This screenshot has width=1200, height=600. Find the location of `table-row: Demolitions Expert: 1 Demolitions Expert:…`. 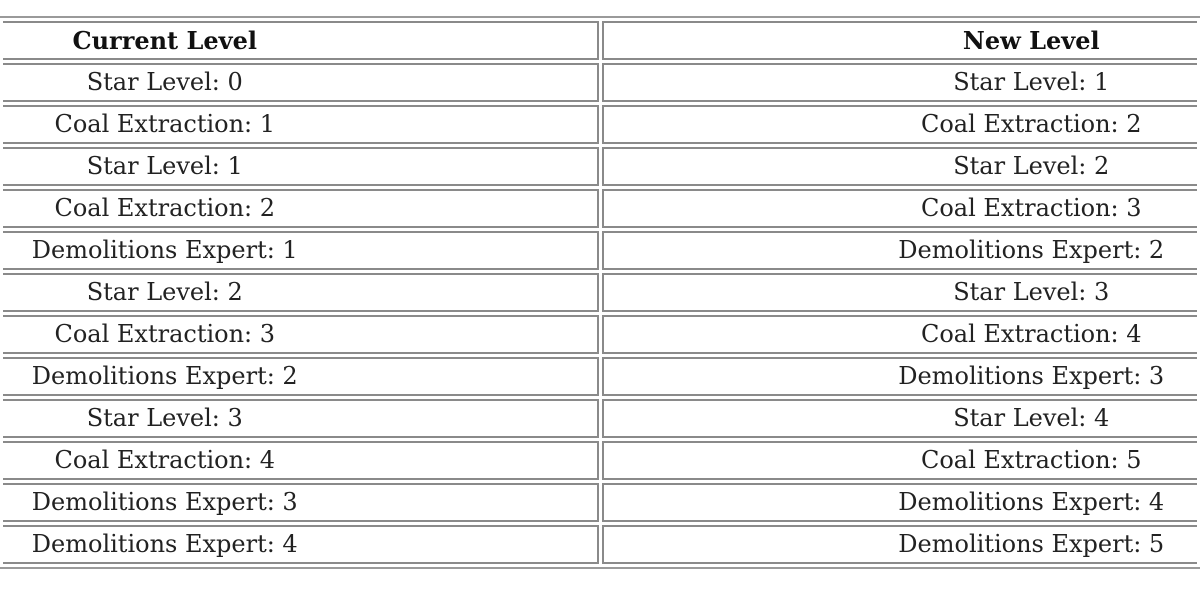

table-row: Demolitions Expert: 1 Demolitions Expert:… is located at coordinates (600, 250).